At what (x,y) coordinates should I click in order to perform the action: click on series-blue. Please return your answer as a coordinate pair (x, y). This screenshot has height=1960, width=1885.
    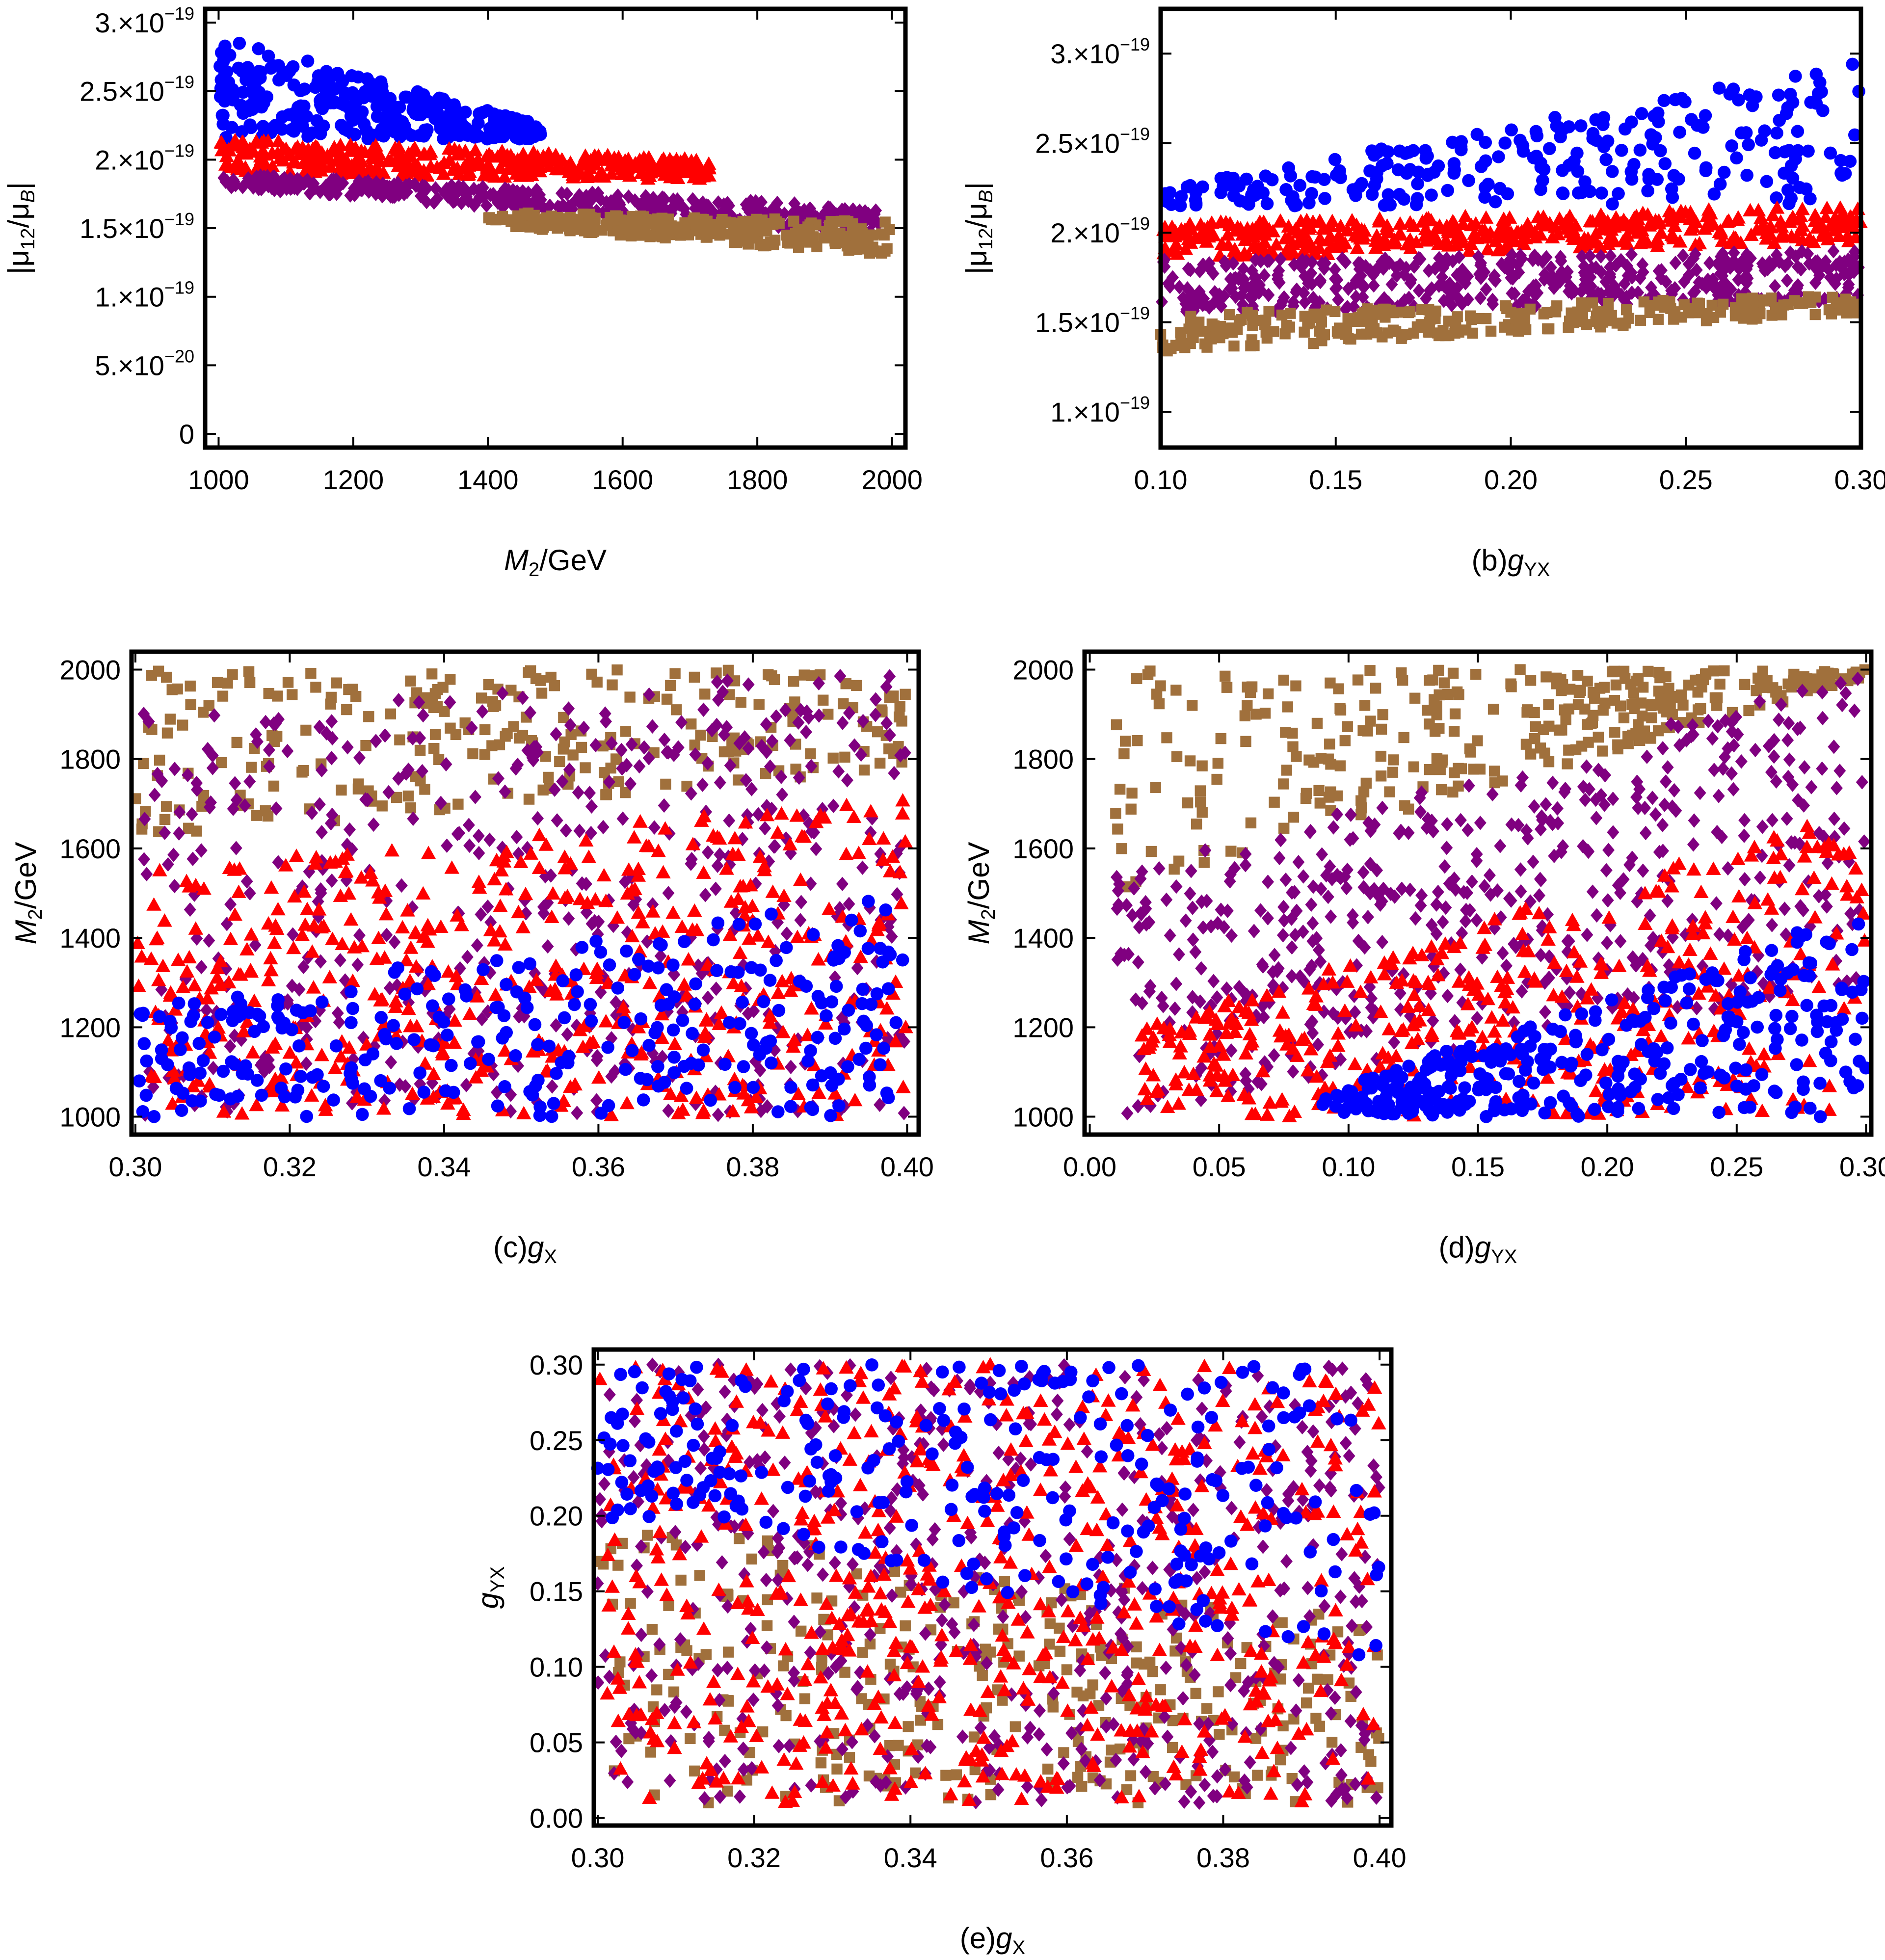
    Looking at the image, I should click on (1512, 135).